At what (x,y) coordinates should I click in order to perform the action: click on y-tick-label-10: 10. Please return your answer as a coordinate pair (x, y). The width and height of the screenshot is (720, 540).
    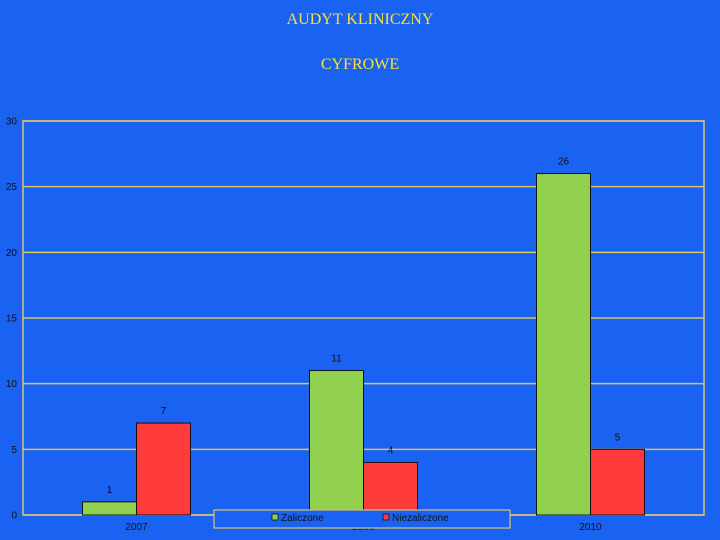
    Looking at the image, I should click on (12, 384).